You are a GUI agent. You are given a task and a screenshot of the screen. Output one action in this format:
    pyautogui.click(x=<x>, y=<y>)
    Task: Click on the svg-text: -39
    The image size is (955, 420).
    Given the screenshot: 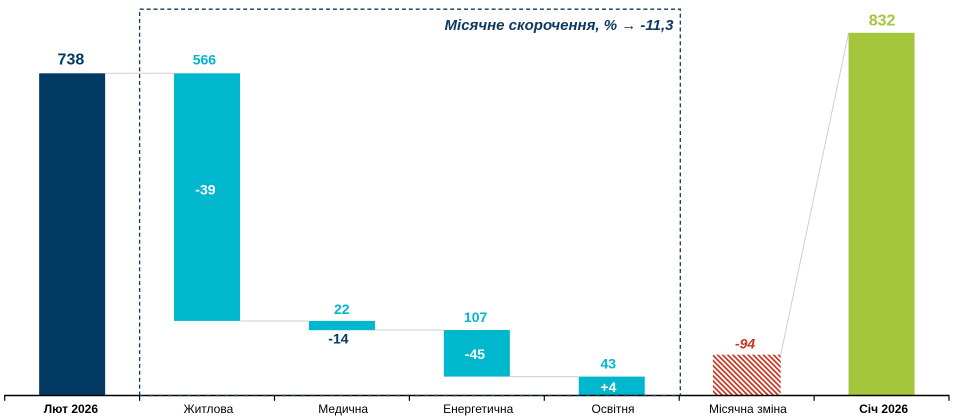 What is the action you would take?
    pyautogui.click(x=205, y=189)
    